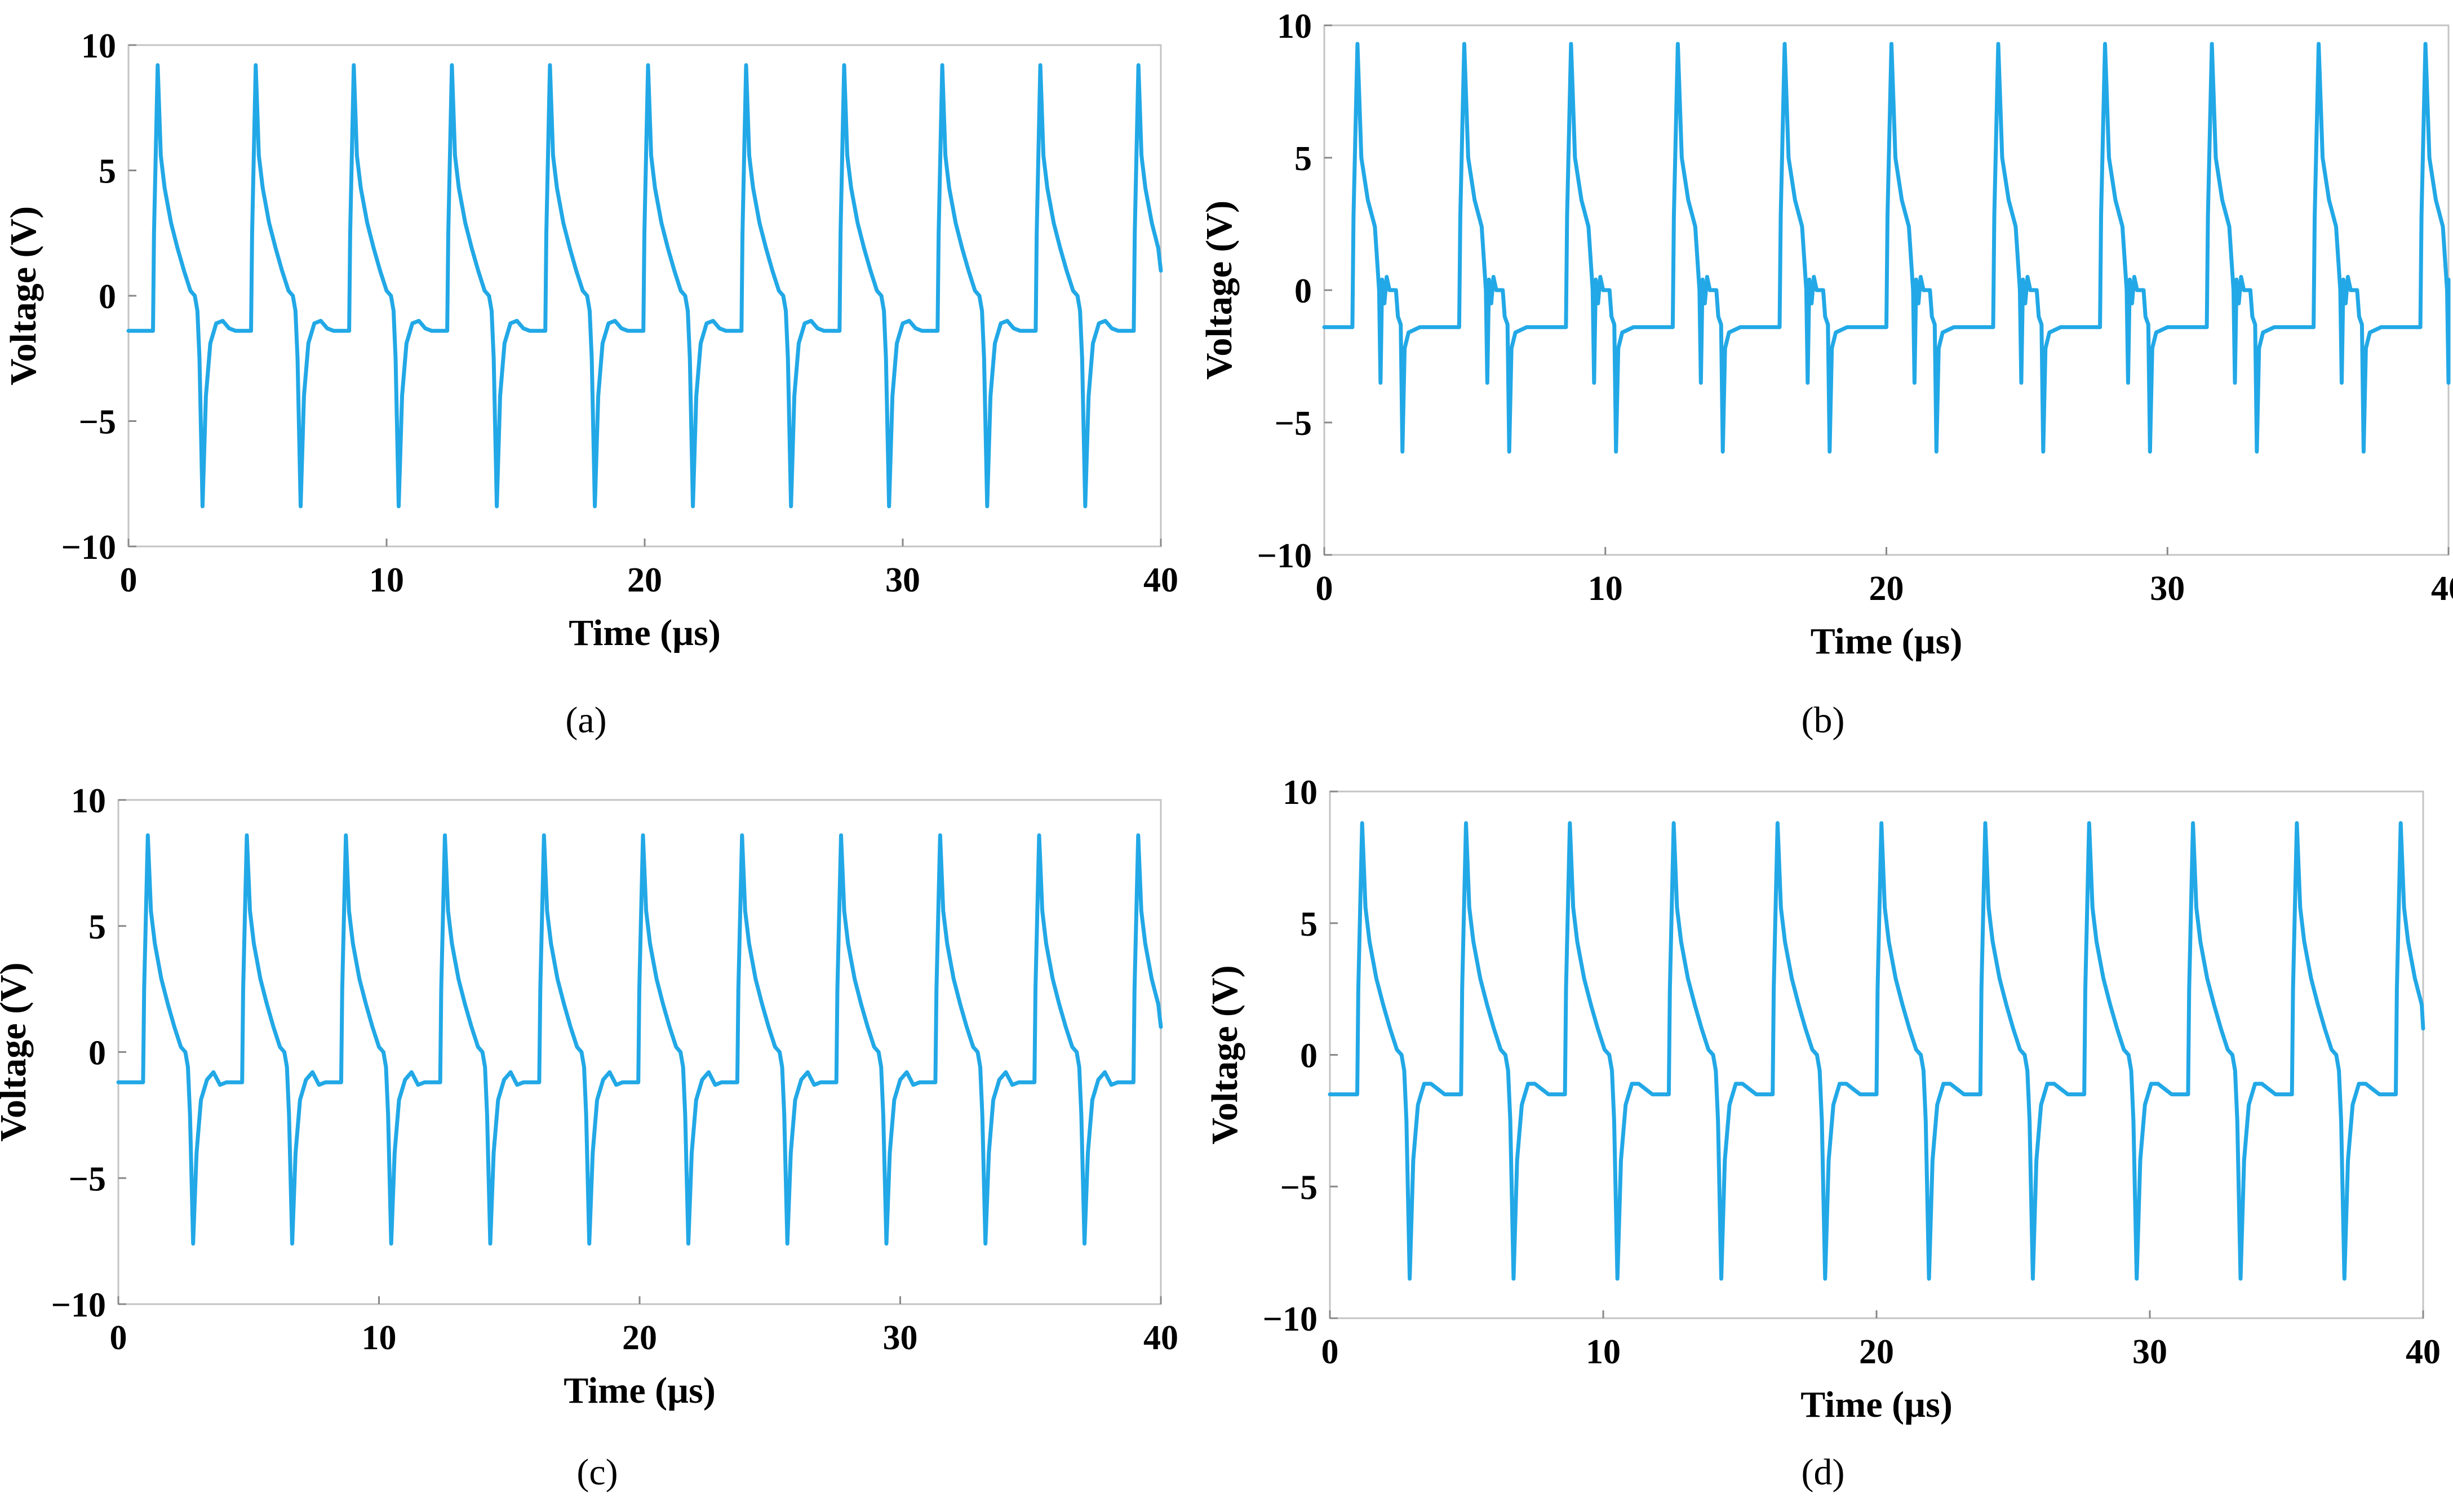 The width and height of the screenshot is (2453, 1512). I want to click on panel-caption: (a), so click(585, 720).